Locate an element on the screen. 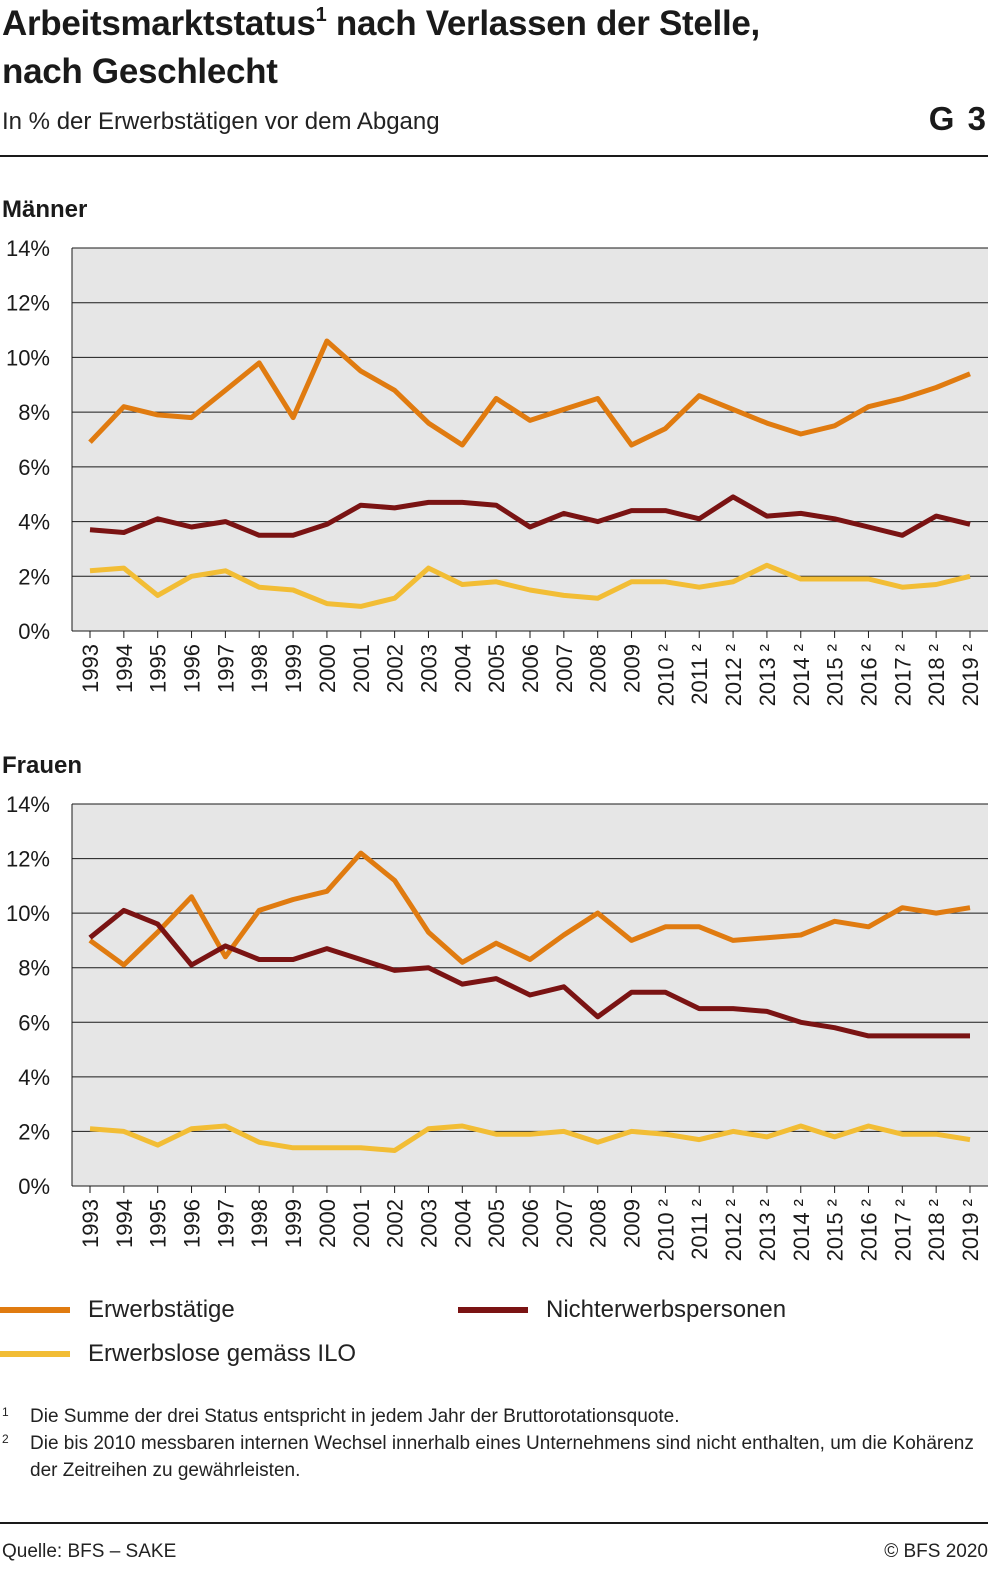 The image size is (1004, 1591). legend-item-erwerbstaetige: Erwerbstätige is located at coordinates (117, 1310).